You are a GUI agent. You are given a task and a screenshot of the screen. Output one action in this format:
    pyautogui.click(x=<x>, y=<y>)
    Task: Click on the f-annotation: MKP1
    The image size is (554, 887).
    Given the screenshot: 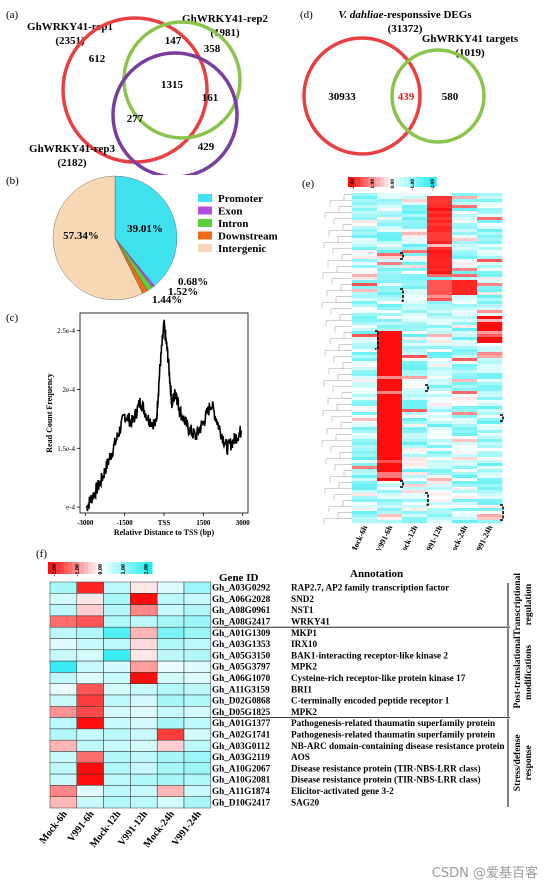 What is the action you would take?
    pyautogui.click(x=304, y=633)
    